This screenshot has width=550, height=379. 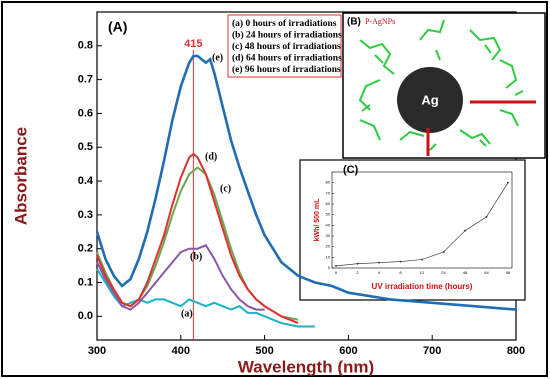 I want to click on y-tick-label: 0.2, so click(x=85, y=249).